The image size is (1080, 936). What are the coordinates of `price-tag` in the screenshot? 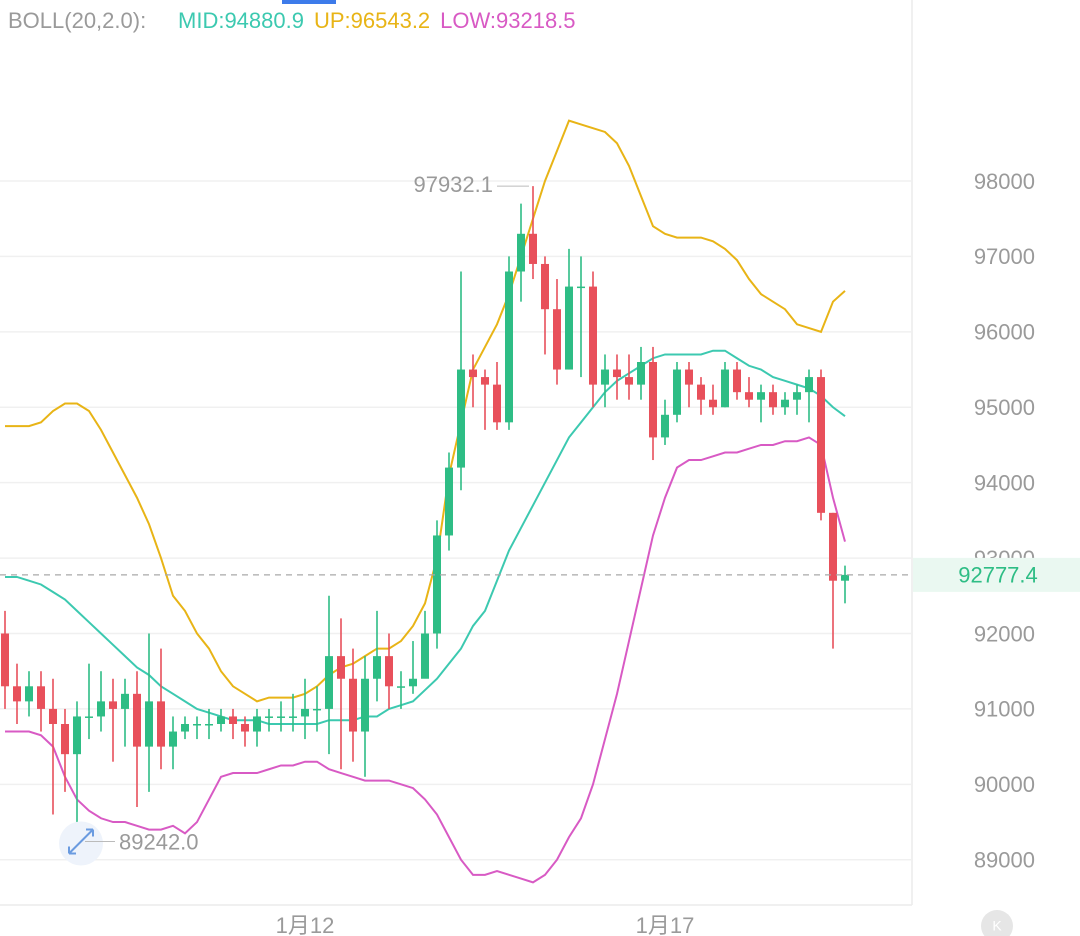 It's located at (996, 574).